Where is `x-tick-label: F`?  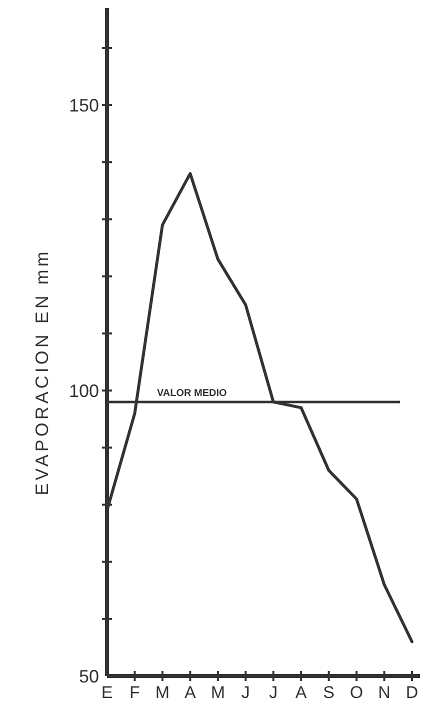
x-tick-label: F is located at coordinates (135, 692).